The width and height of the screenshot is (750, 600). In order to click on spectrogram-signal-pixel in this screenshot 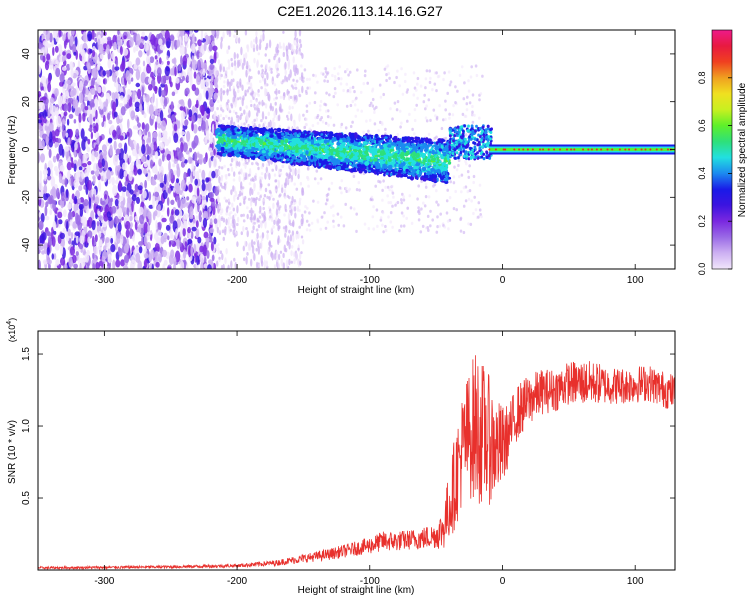, I will do `click(348, 140)`.